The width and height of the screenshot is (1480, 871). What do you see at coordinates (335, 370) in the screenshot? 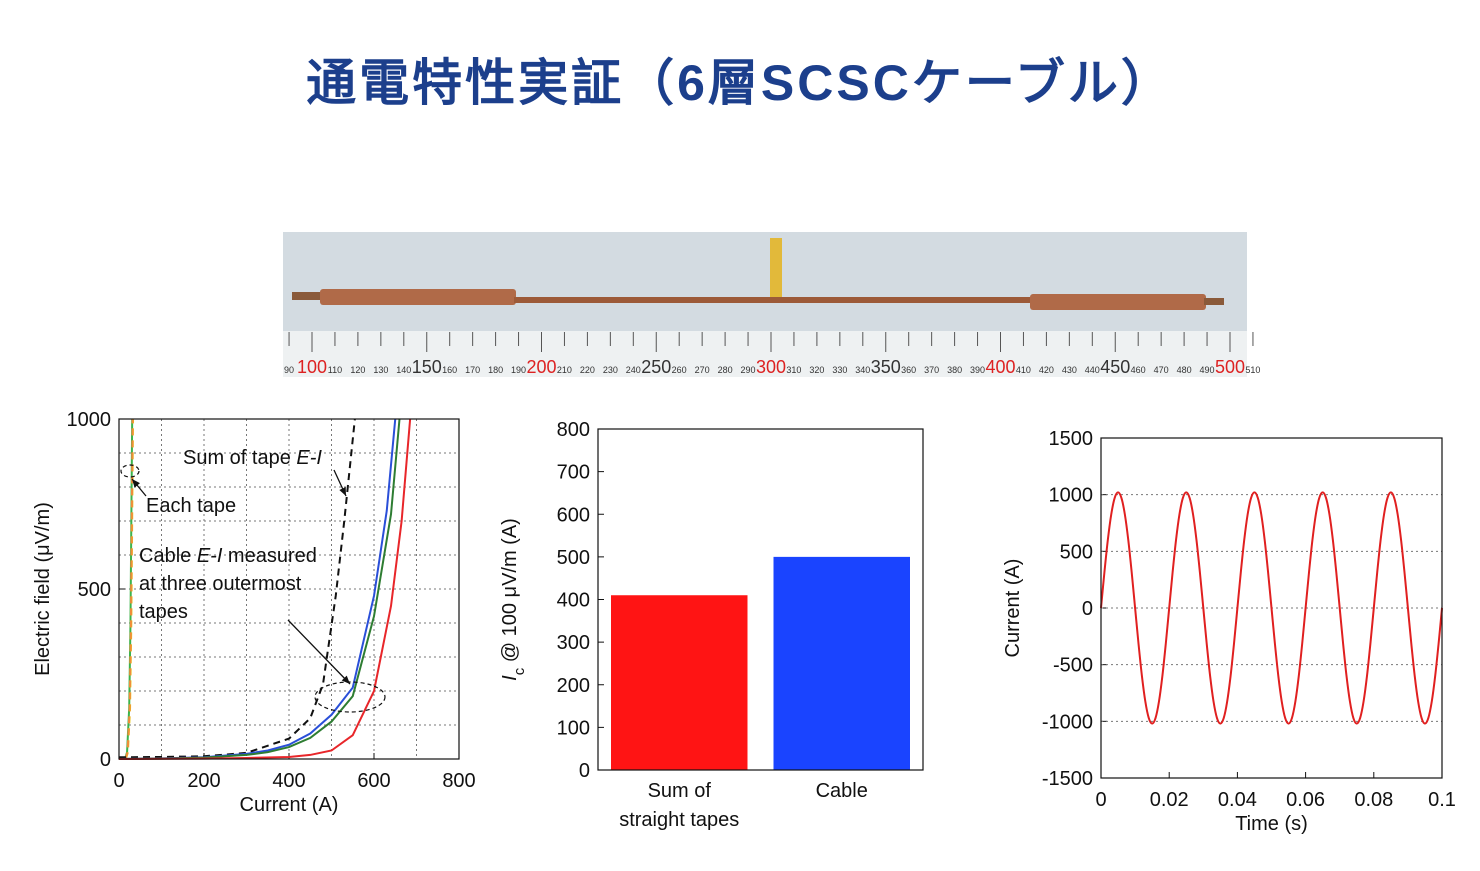
I see `ruler-label: 110` at bounding box center [335, 370].